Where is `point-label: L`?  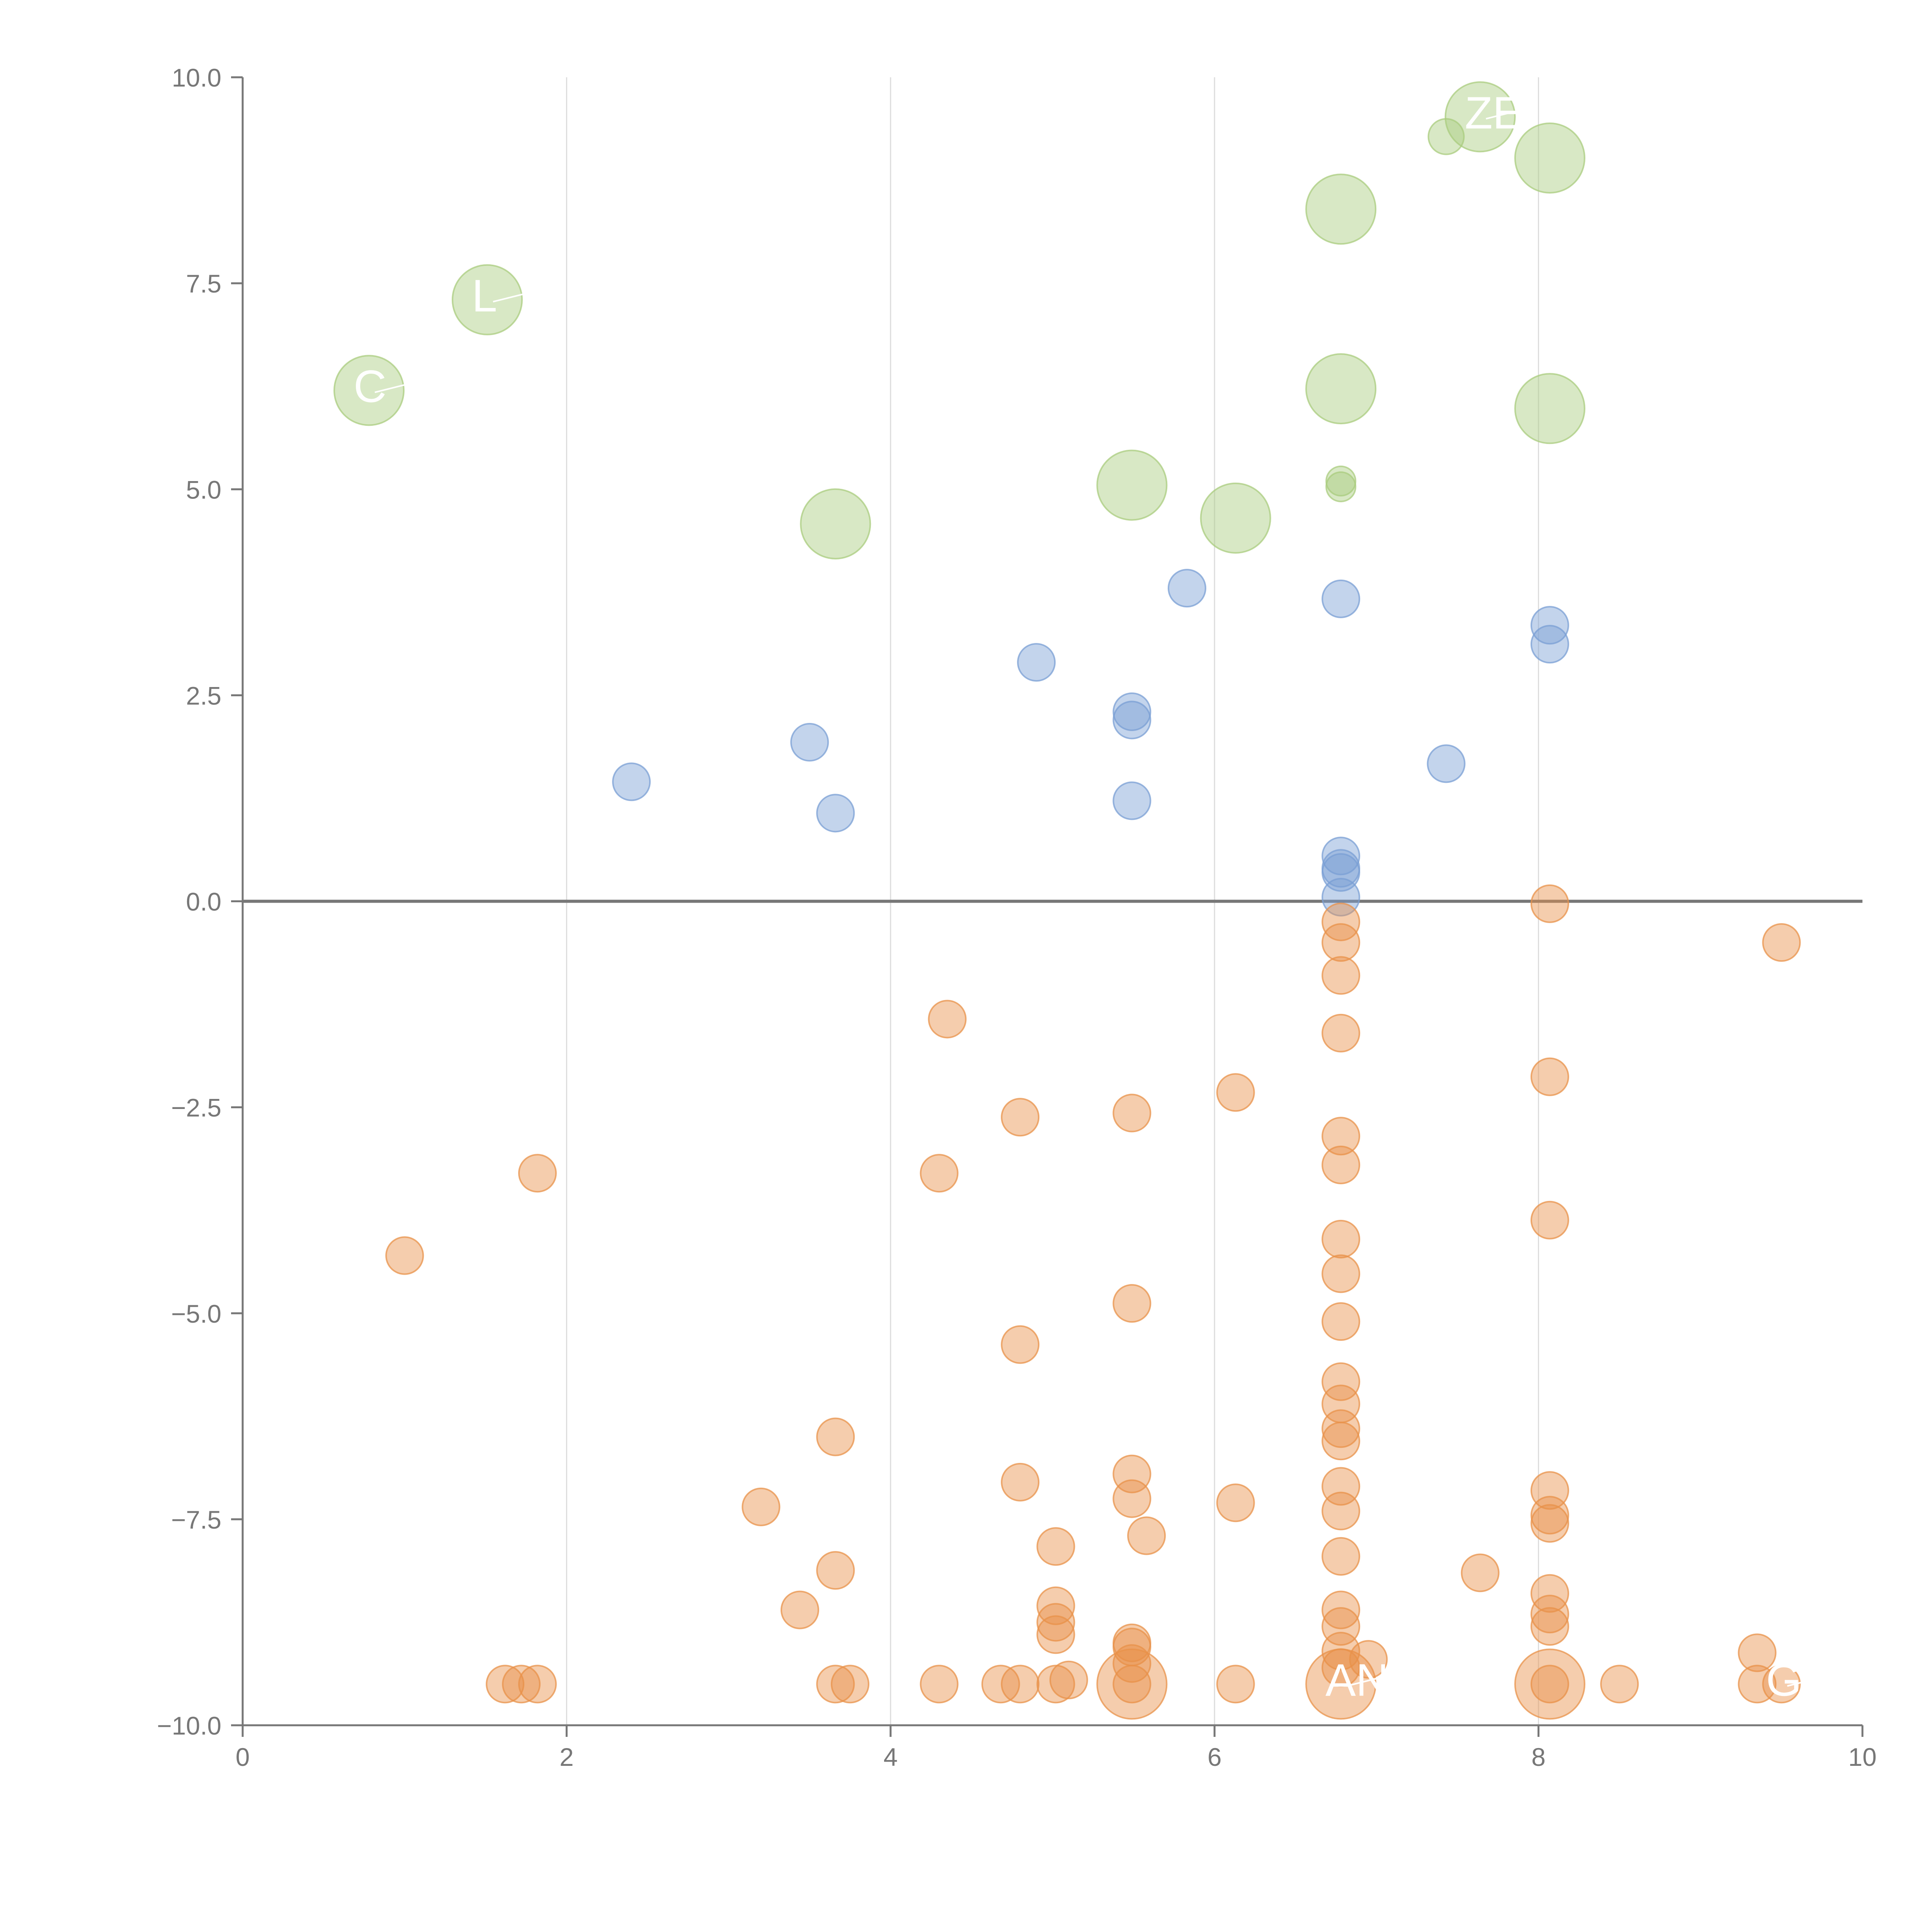
point-label: L is located at coordinates (485, 296).